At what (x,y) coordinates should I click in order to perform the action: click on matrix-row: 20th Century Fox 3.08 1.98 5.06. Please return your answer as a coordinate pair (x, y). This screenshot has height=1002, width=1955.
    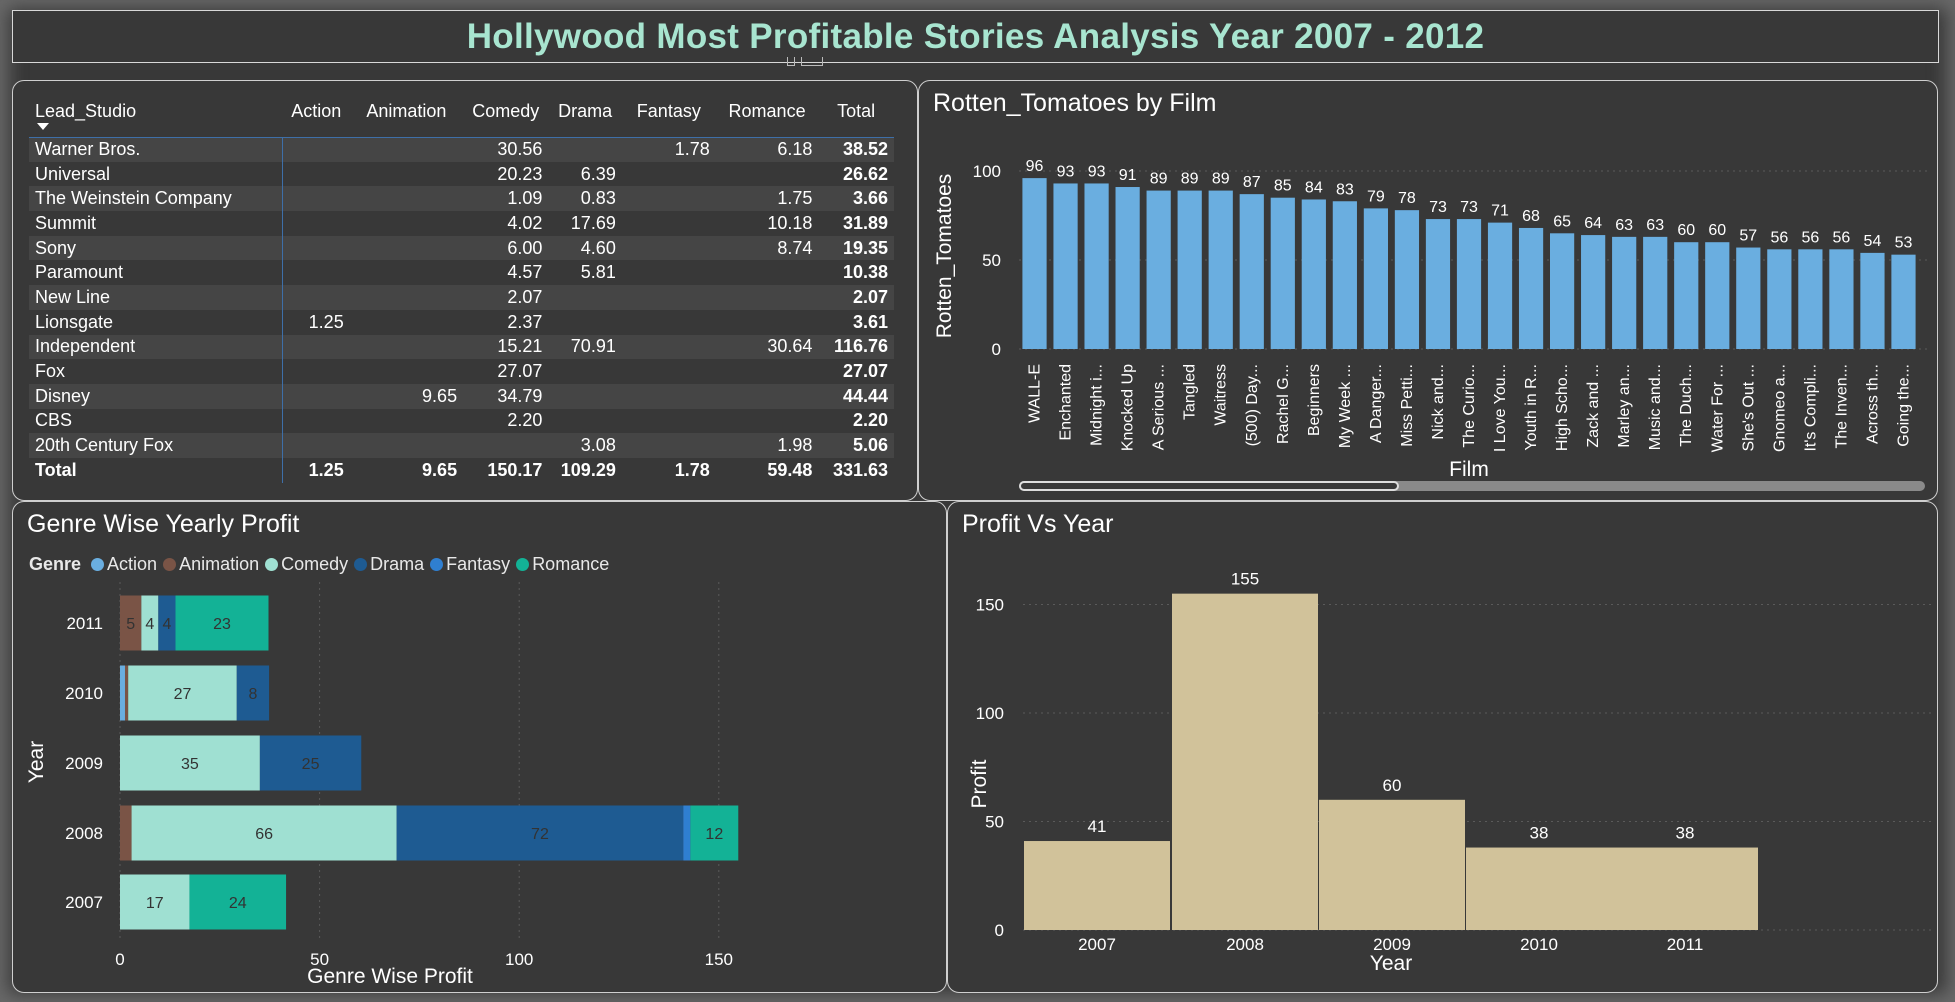
    Looking at the image, I should click on (461, 445).